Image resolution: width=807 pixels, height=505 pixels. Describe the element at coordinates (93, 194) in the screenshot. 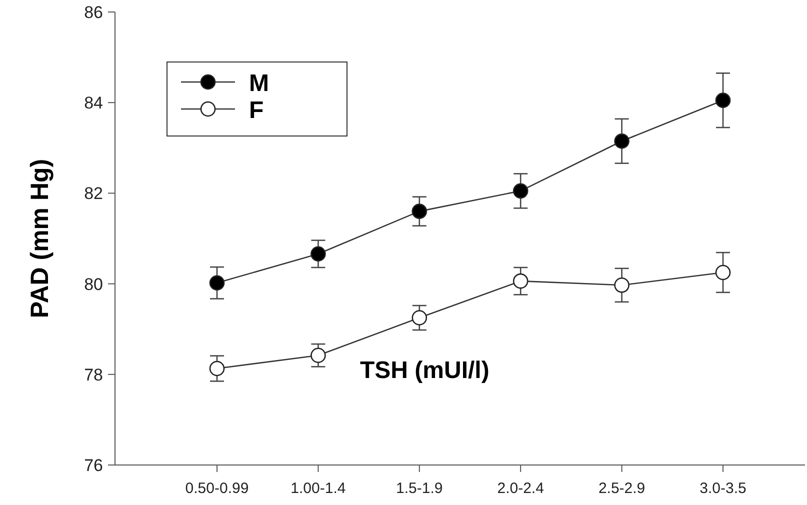

I see `y-tick-label: 82` at that location.